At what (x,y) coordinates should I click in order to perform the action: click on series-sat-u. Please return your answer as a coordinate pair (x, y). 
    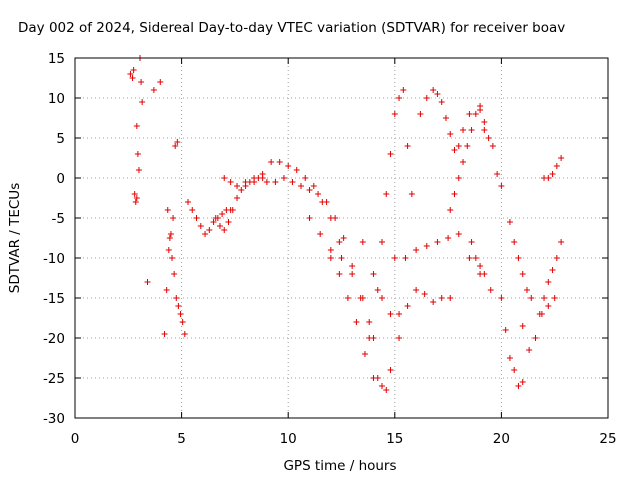
    Looking at the image, I should click on (538, 324).